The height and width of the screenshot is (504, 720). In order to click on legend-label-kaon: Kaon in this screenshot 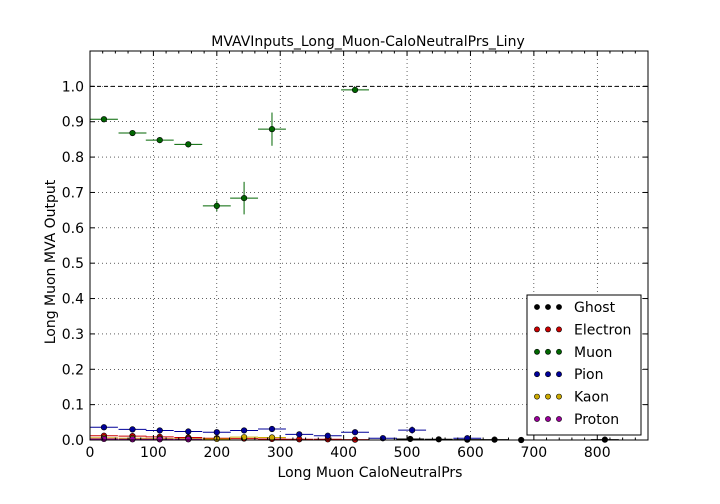, I will do `click(591, 398)`.